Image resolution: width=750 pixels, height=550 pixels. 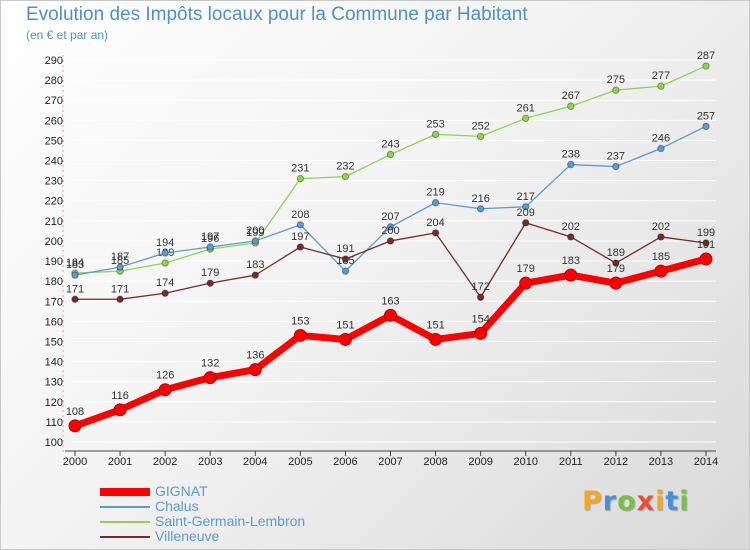 What do you see at coordinates (526, 197) in the screenshot?
I see `data-label-chalus: 217` at bounding box center [526, 197].